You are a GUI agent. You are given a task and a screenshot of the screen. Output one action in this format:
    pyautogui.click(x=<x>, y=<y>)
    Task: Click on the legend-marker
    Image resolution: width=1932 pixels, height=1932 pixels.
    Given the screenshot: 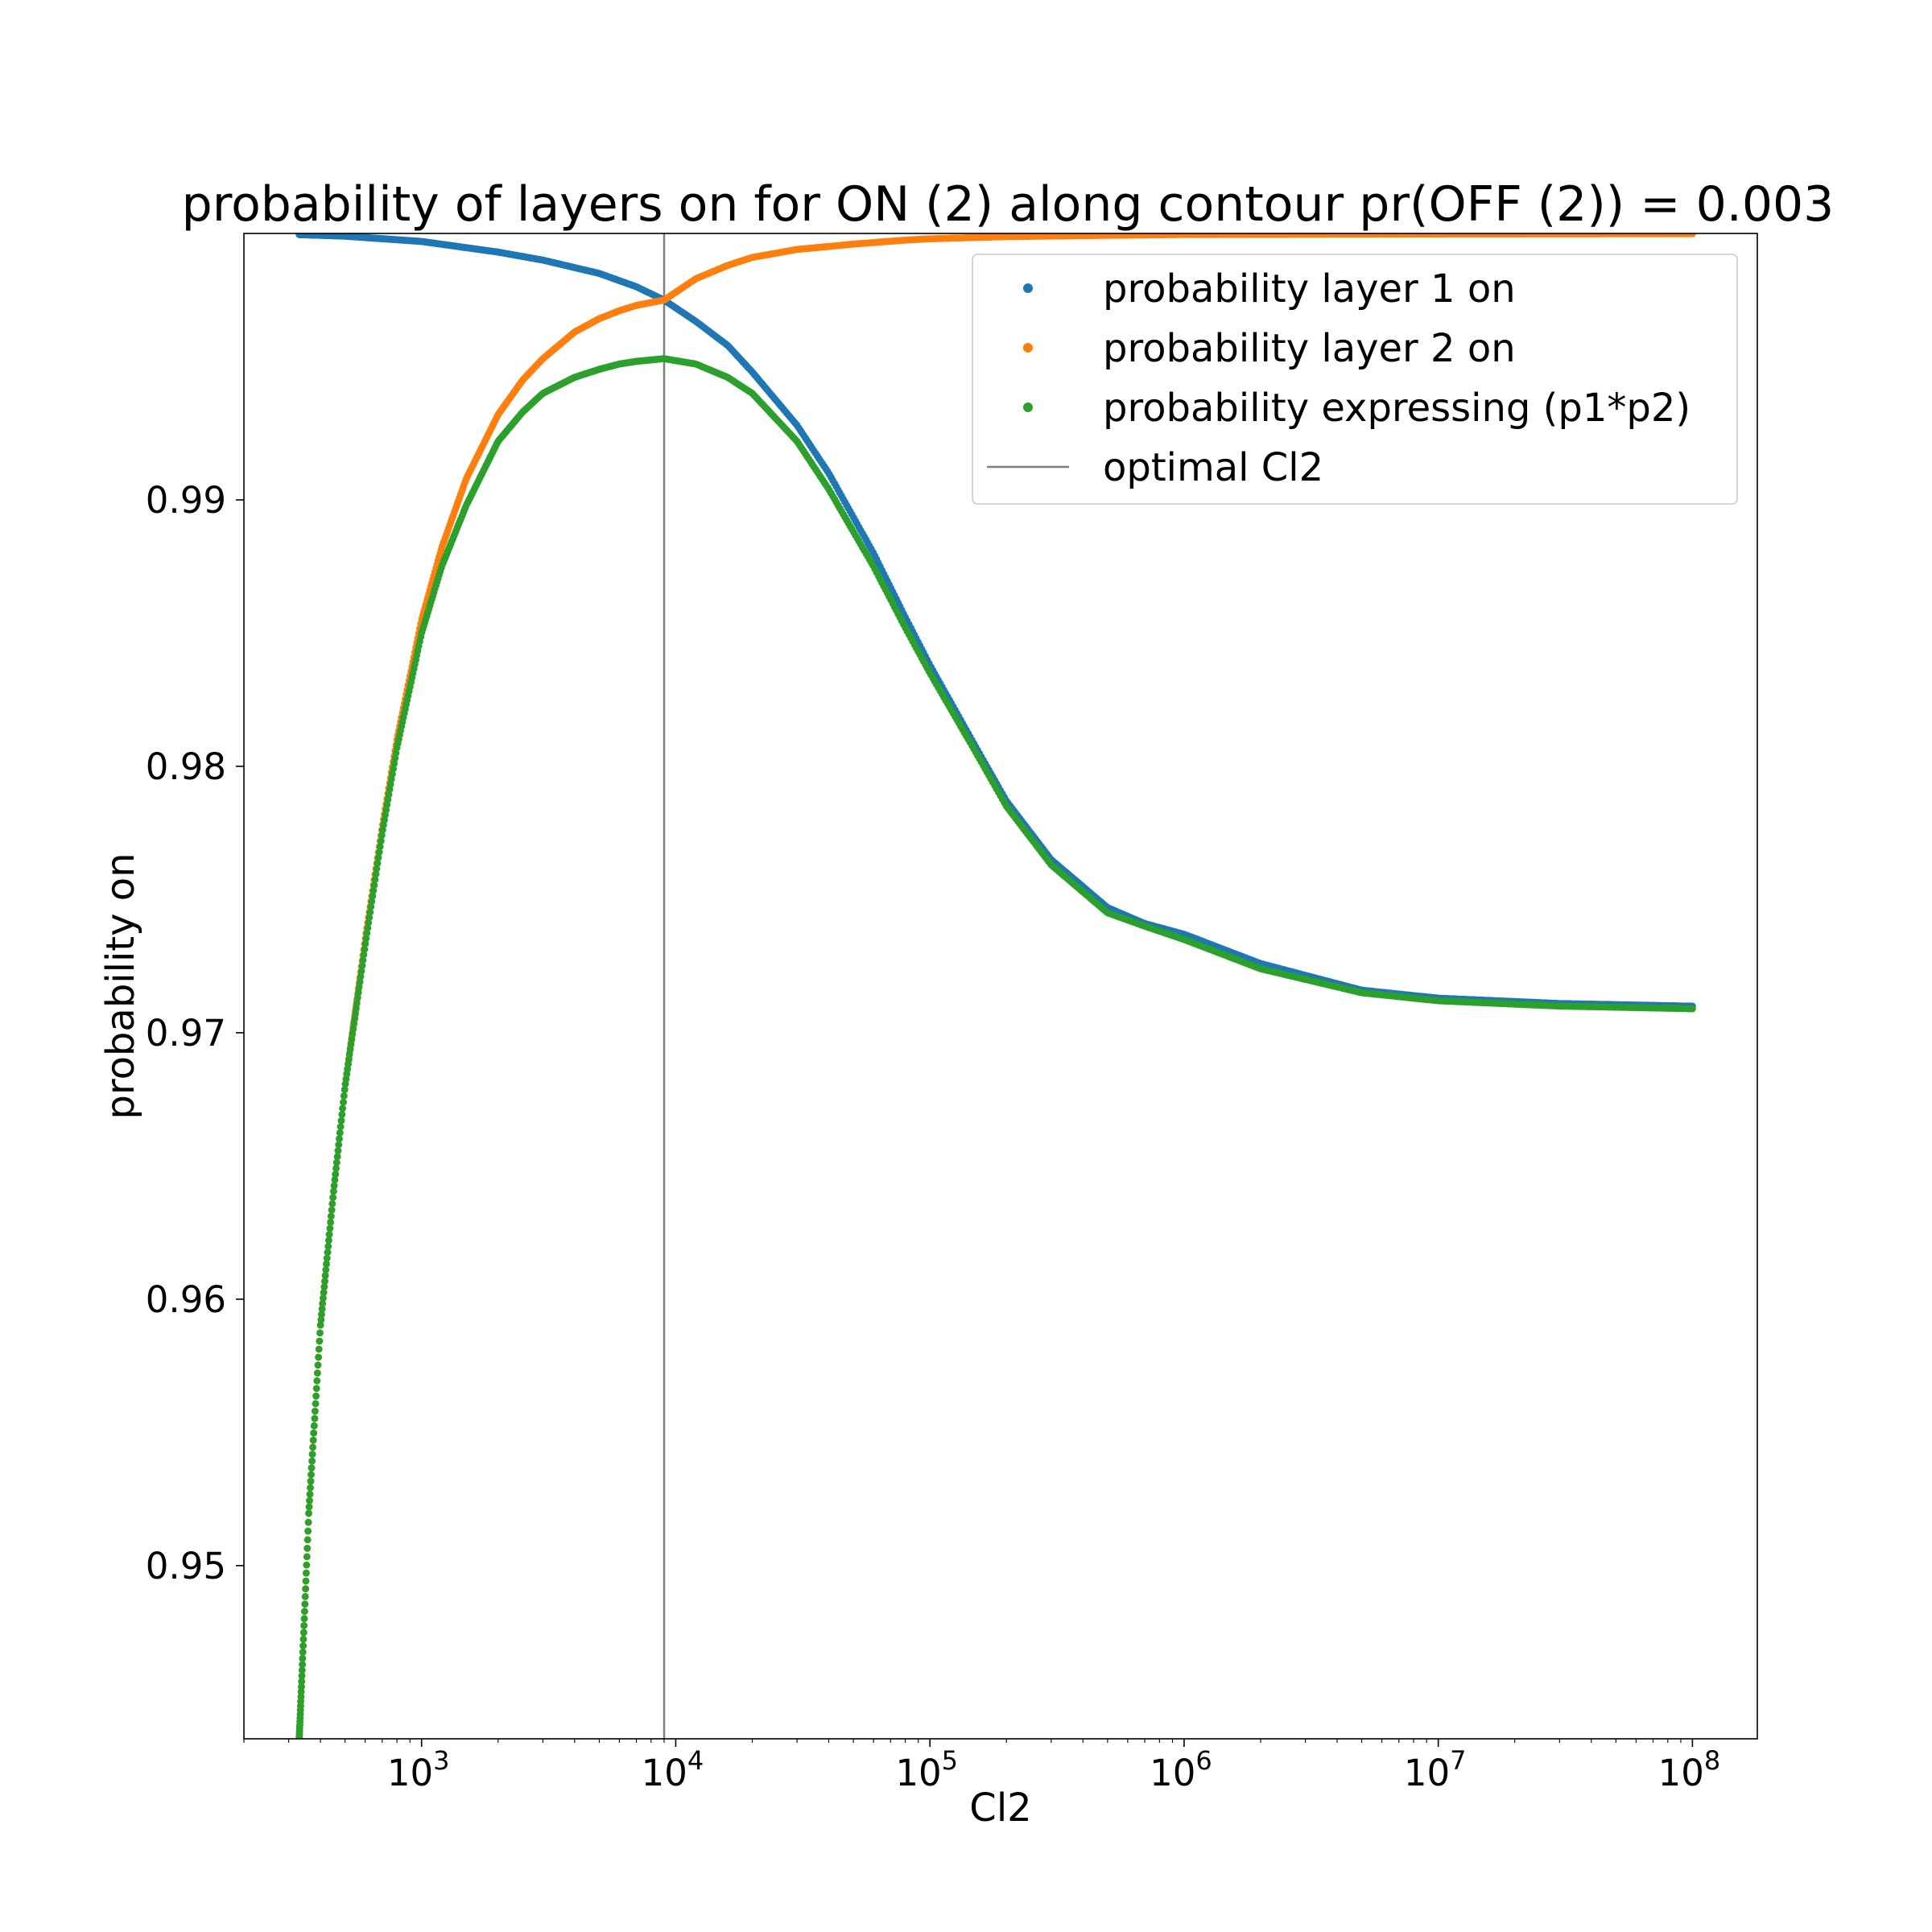 What is the action you would take?
    pyautogui.click(x=1028, y=288)
    